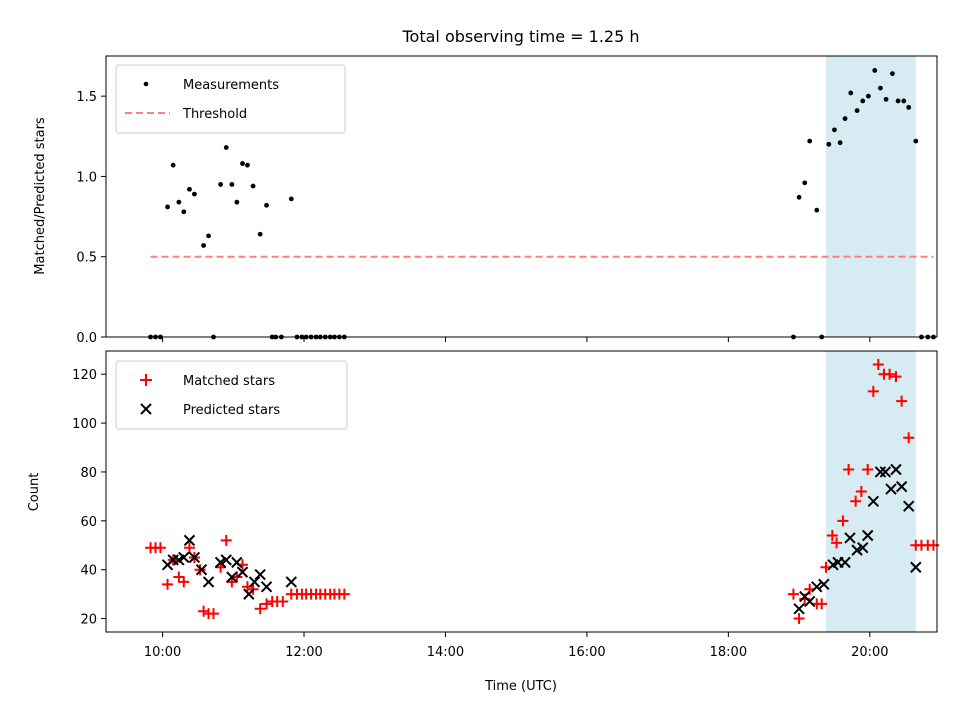  What do you see at coordinates (516, 646) in the screenshot?
I see `bottom-x-ticks: 10:00 12:00 14:00 16:00 18:00 20:00` at bounding box center [516, 646].